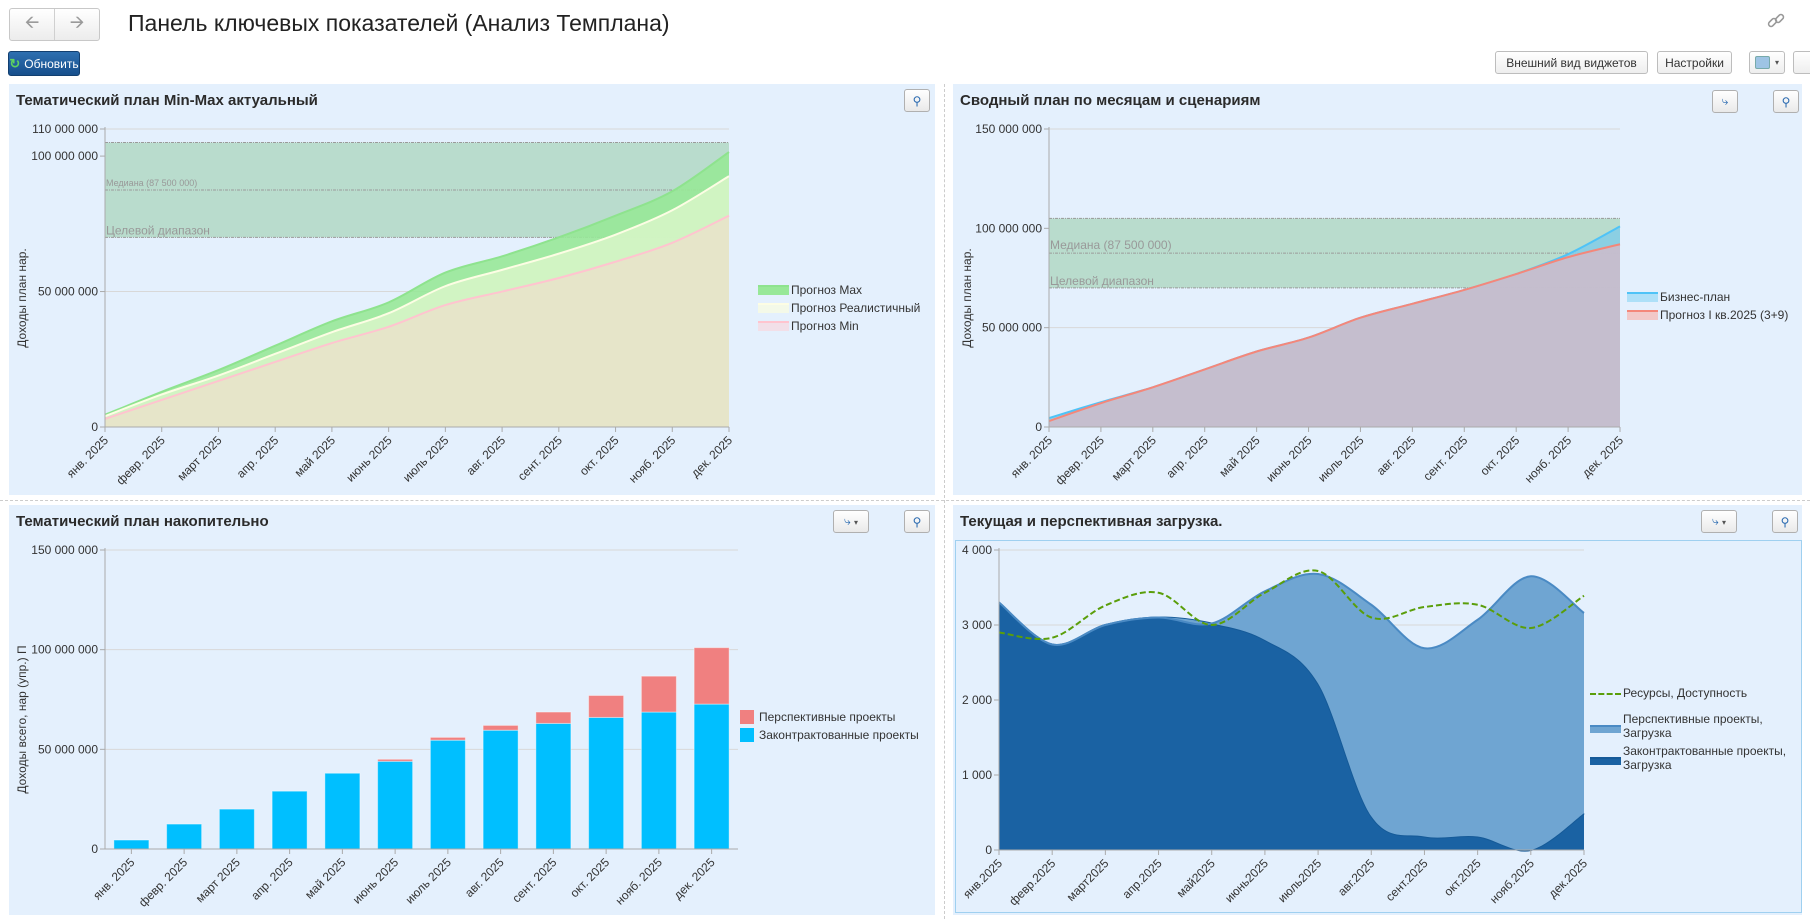  What do you see at coordinates (1571, 62) in the screenshot?
I see `widgets-view-button: Внешний вид виджетов` at bounding box center [1571, 62].